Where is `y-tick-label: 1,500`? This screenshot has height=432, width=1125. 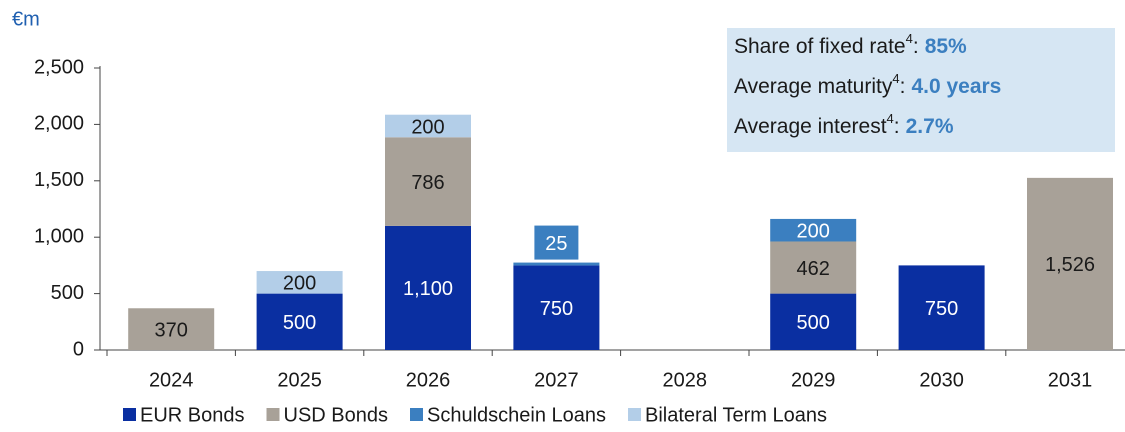
y-tick-label: 1,500 is located at coordinates (59, 180).